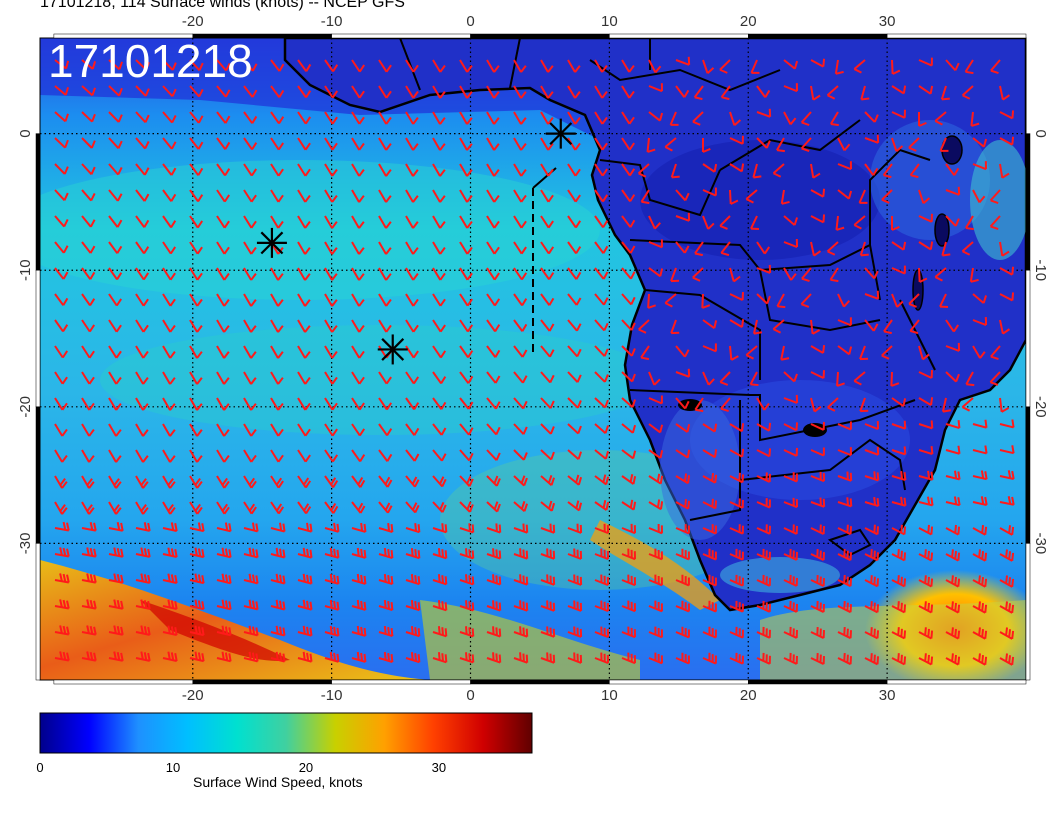 This screenshot has height=816, width=1056. I want to click on bottom-axis-bar, so click(401, 682).